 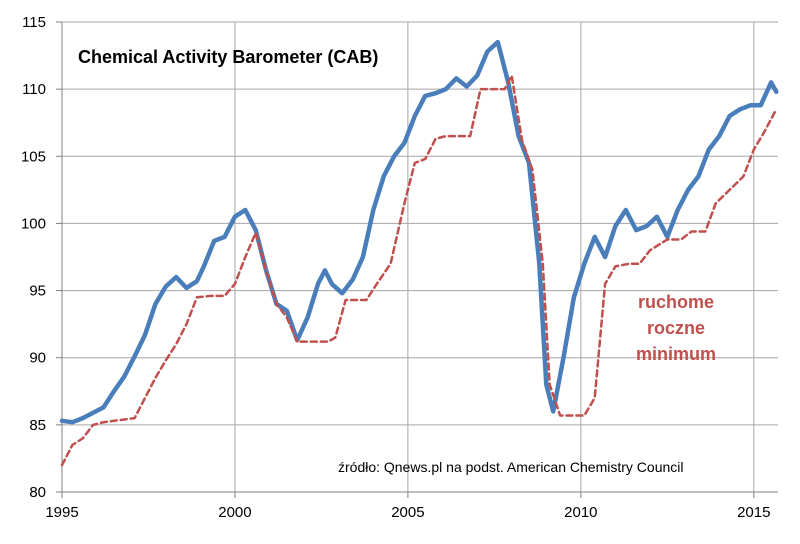 I want to click on annotation-line-3: minimum, so click(x=676, y=354).